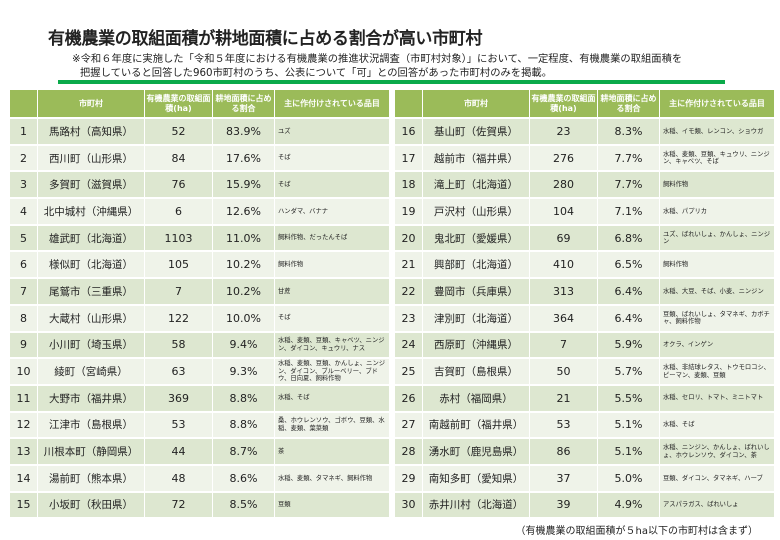 The height and width of the screenshot is (540, 780). What do you see at coordinates (584, 211) in the screenshot?
I see `table-row: 19 戸沢村（山形県） 104 7.1% 水稲、パプリカ` at bounding box center [584, 211].